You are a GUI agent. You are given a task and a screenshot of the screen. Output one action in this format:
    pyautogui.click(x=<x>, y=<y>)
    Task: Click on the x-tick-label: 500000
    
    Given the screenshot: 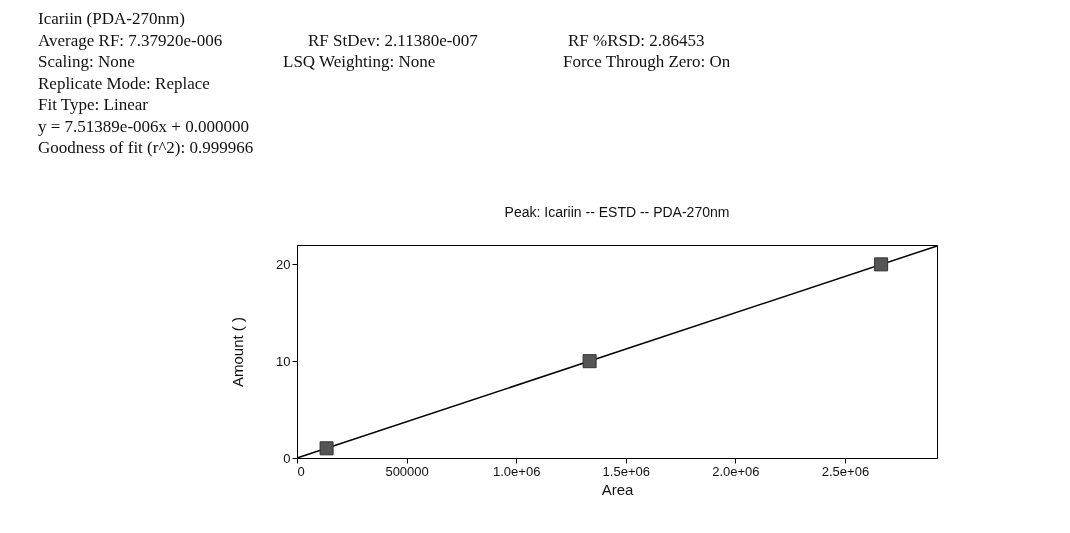 What is the action you would take?
    pyautogui.click(x=407, y=471)
    